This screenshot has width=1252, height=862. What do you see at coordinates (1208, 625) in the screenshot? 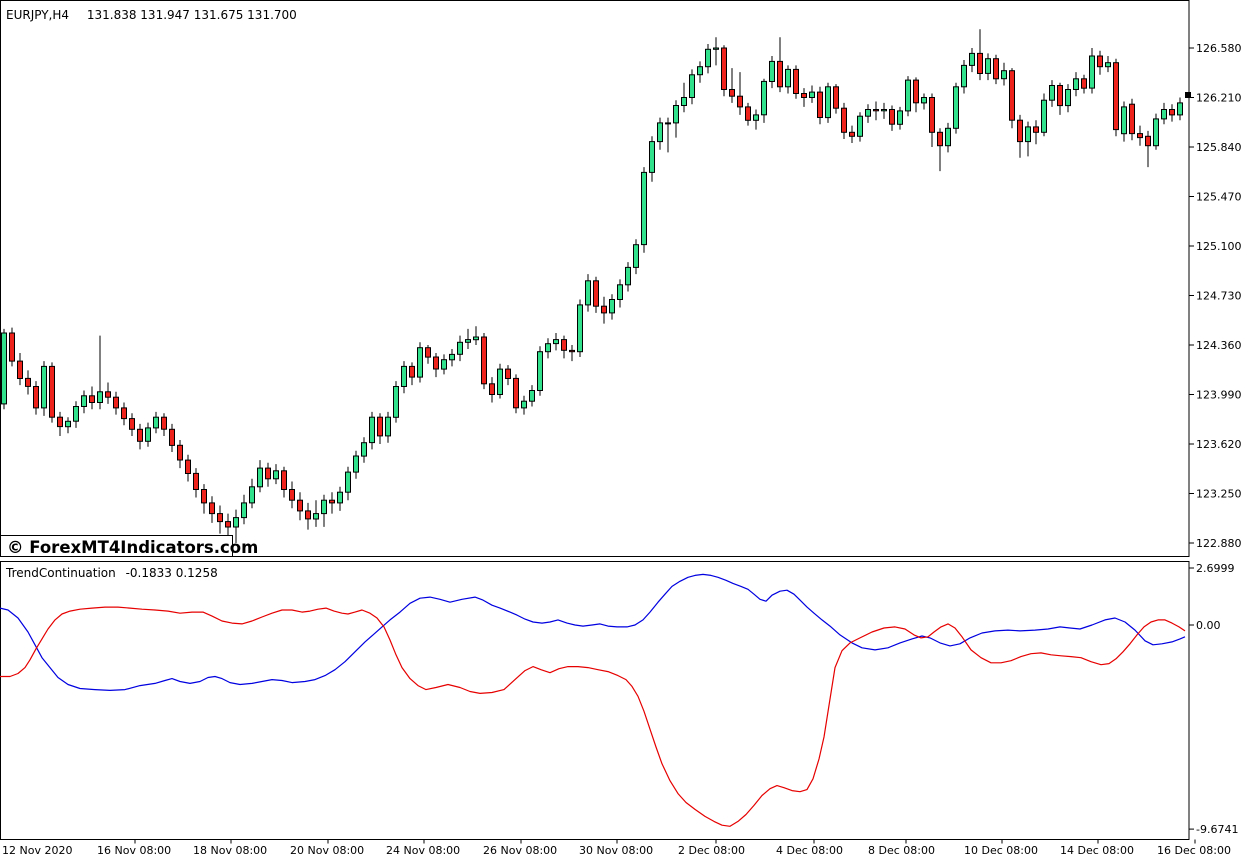
I see `indicator-axis-label: 0.00` at bounding box center [1208, 625].